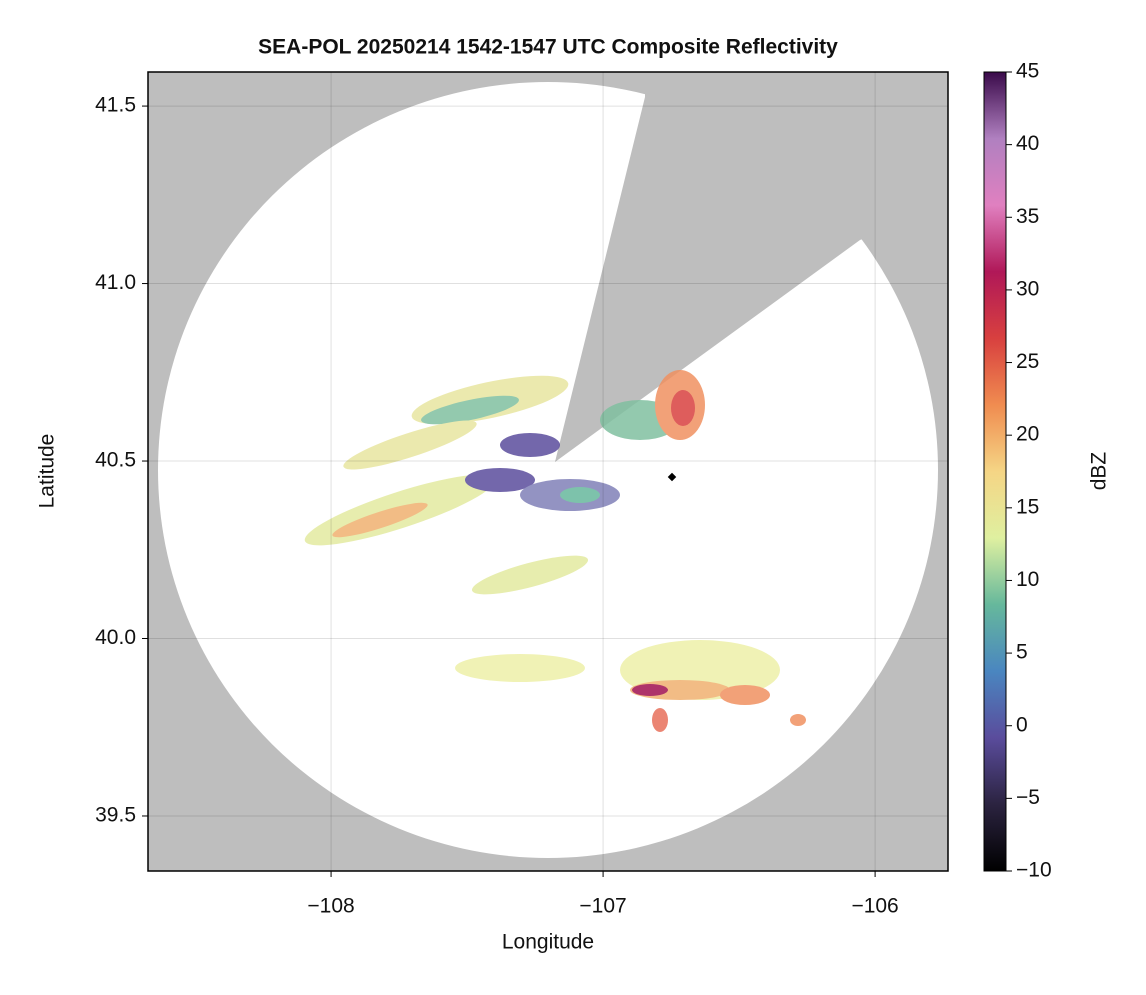 The height and width of the screenshot is (995, 1146). What do you see at coordinates (1028, 797) in the screenshot?
I see `colorbar-tick-label: −5` at bounding box center [1028, 797].